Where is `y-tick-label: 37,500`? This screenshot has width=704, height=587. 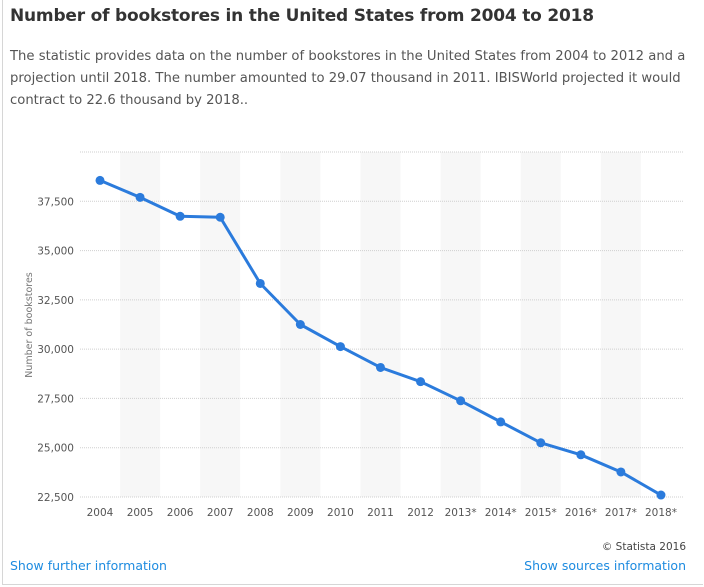
y-tick-label: 37,500 is located at coordinates (55, 202).